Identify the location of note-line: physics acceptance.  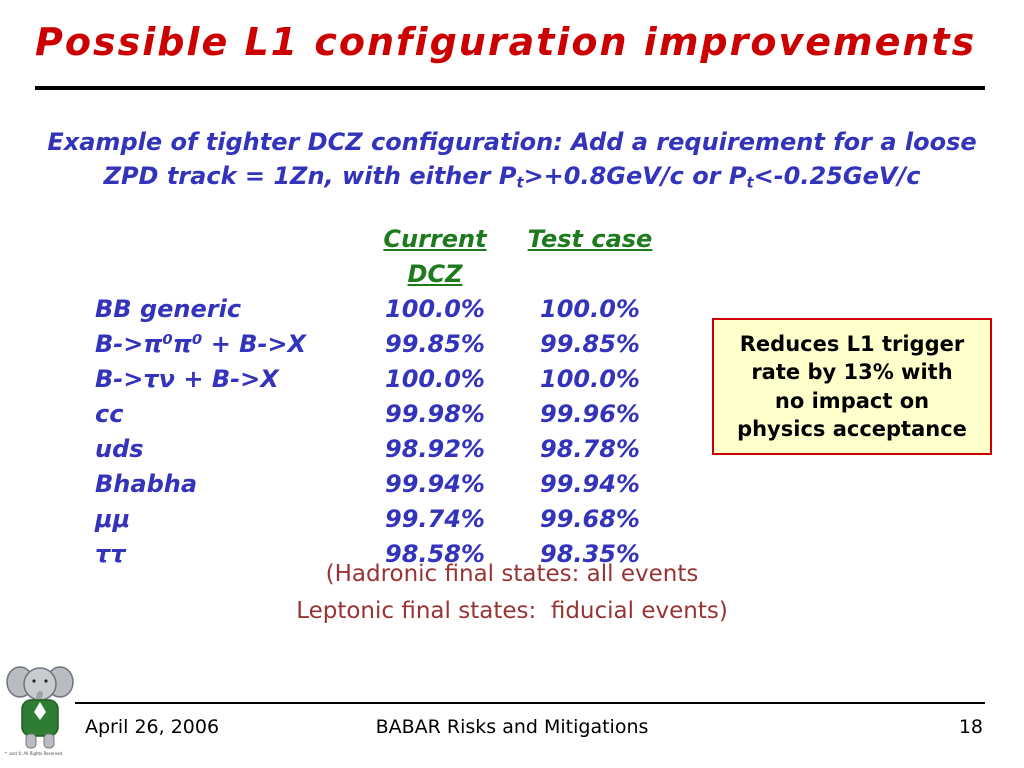
(852, 429).